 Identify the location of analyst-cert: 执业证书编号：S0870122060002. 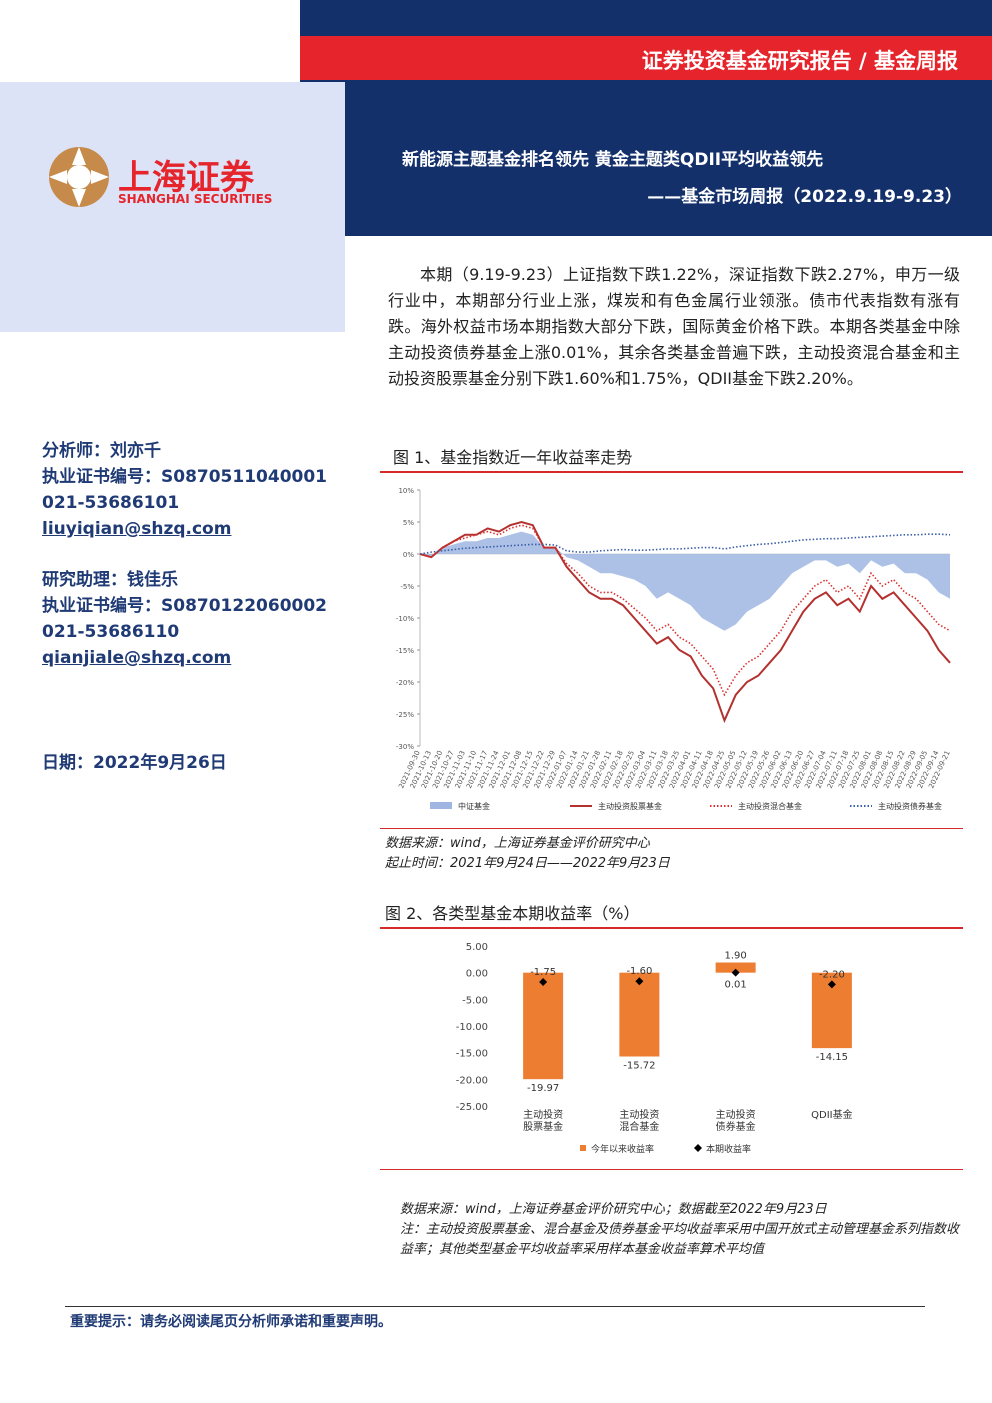
(185, 606).